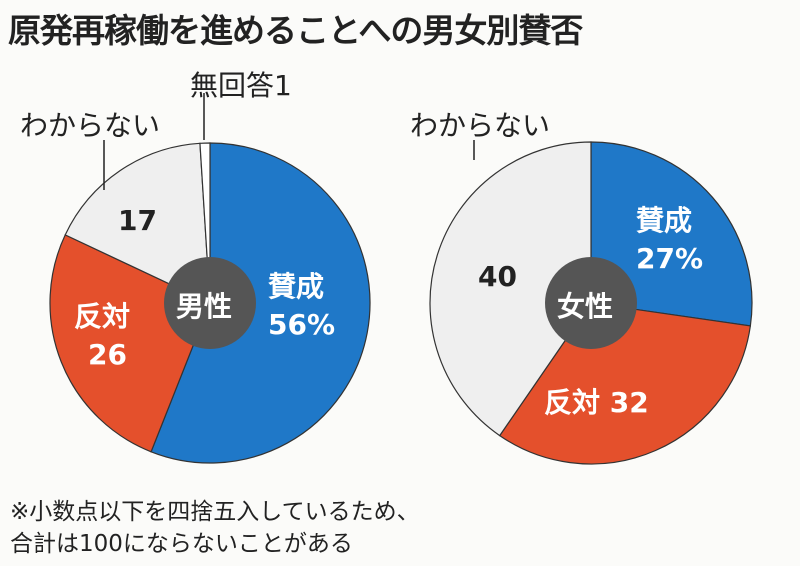 The width and height of the screenshot is (800, 566). Describe the element at coordinates (215, 512) in the screenshot. I see `footnote-line-1: ※小数点以下を四捨五入しているため、` at that location.